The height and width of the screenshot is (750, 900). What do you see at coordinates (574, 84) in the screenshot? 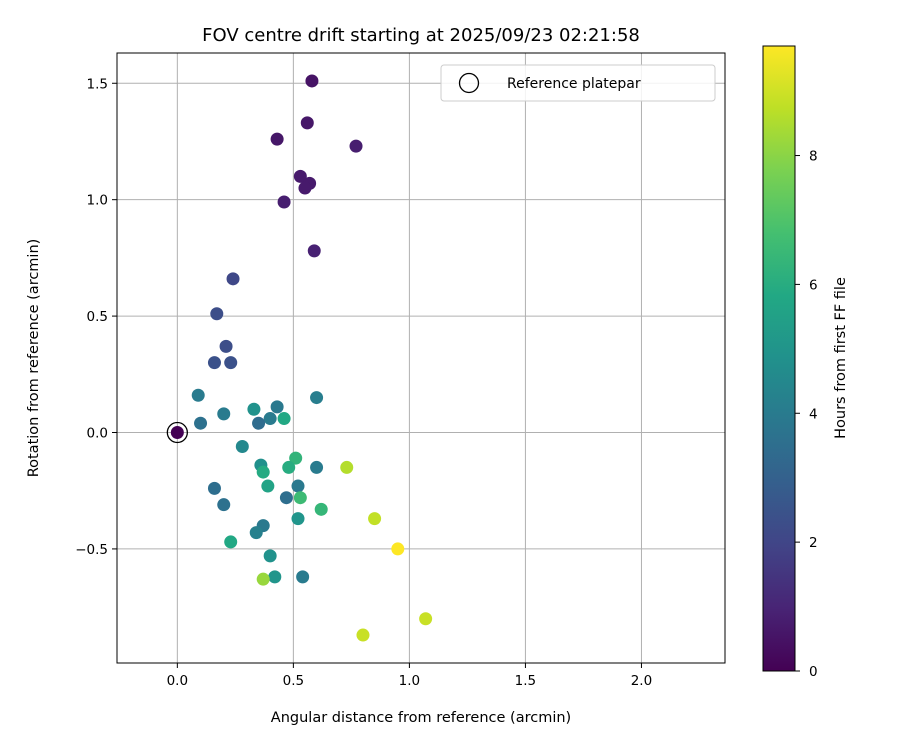
I see `legend-label-reference: Reference platepar` at bounding box center [574, 84].